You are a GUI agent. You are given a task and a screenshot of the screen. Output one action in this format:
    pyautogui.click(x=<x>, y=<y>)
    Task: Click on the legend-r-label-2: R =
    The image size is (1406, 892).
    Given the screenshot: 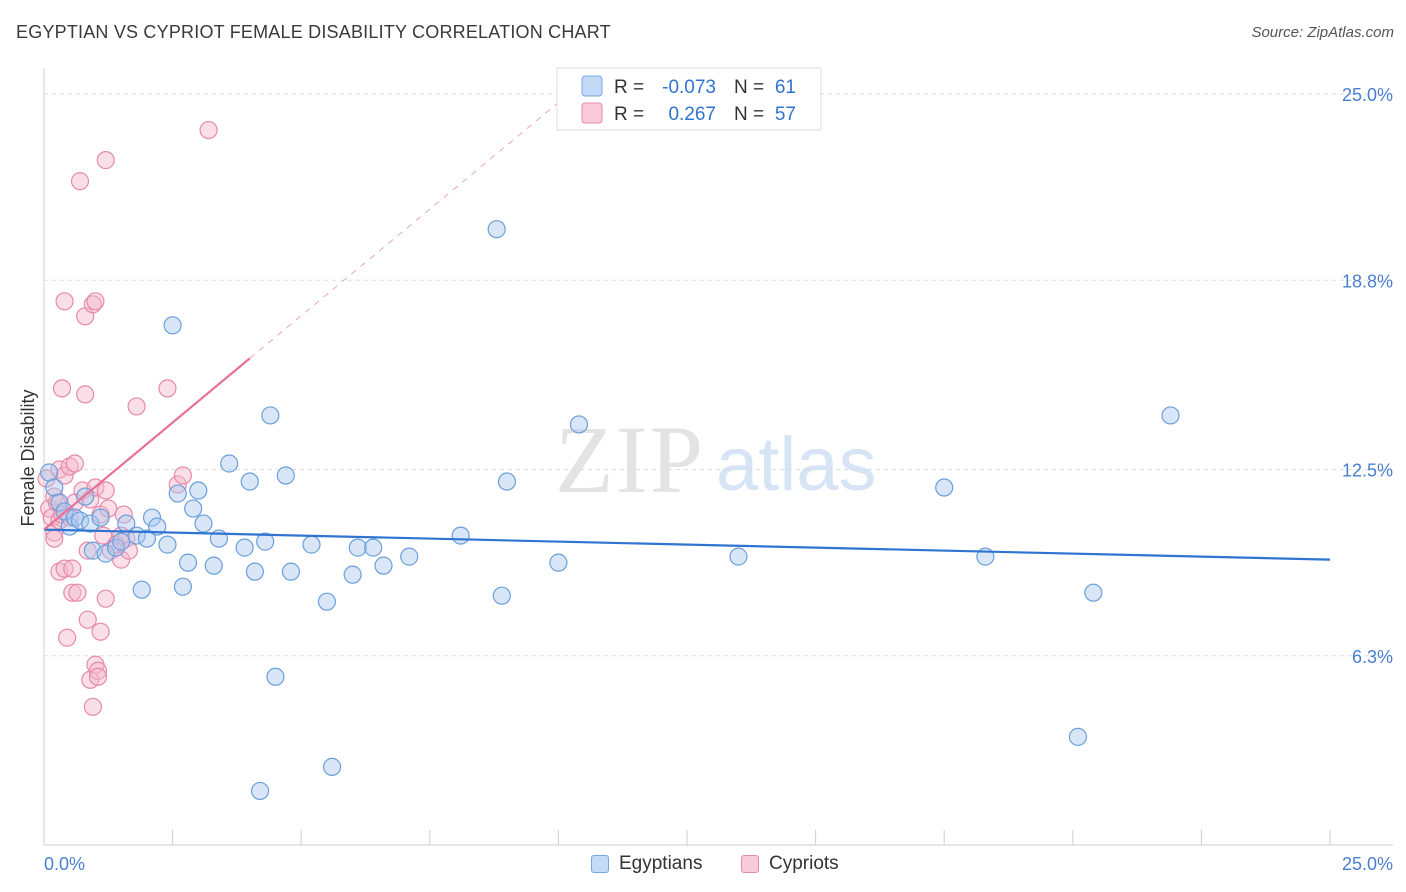 What is the action you would take?
    pyautogui.click(x=629, y=114)
    